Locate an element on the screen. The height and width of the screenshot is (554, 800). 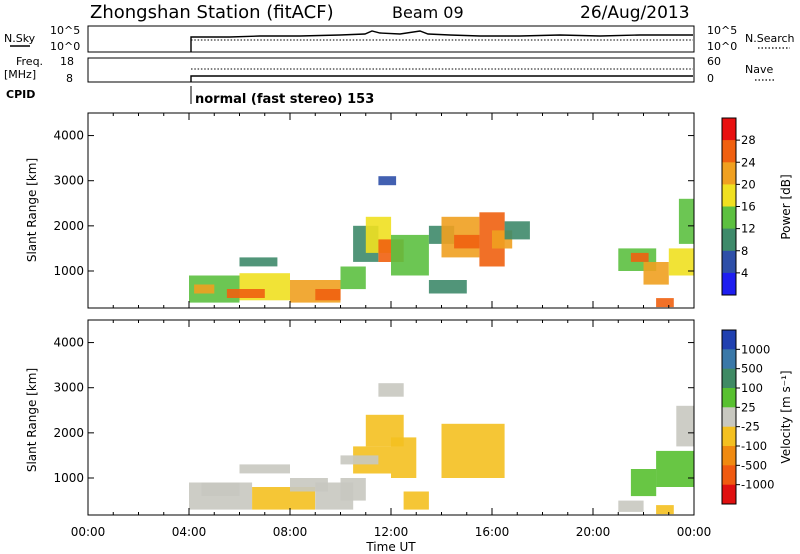
nave-tick-bottom: 0 is located at coordinates (710, 78).